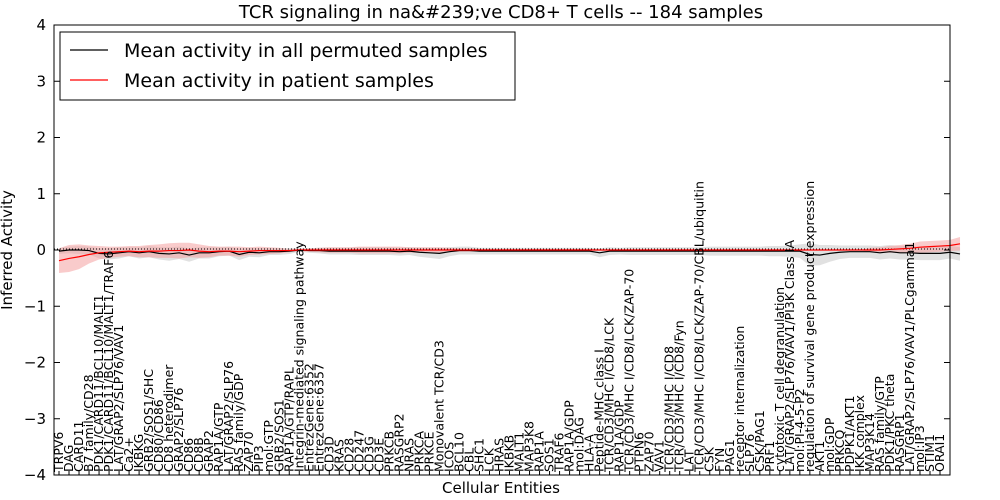  What do you see at coordinates (599, 410) in the screenshot?
I see `x-category-label: Peptide-MHC class I` at bounding box center [599, 410].